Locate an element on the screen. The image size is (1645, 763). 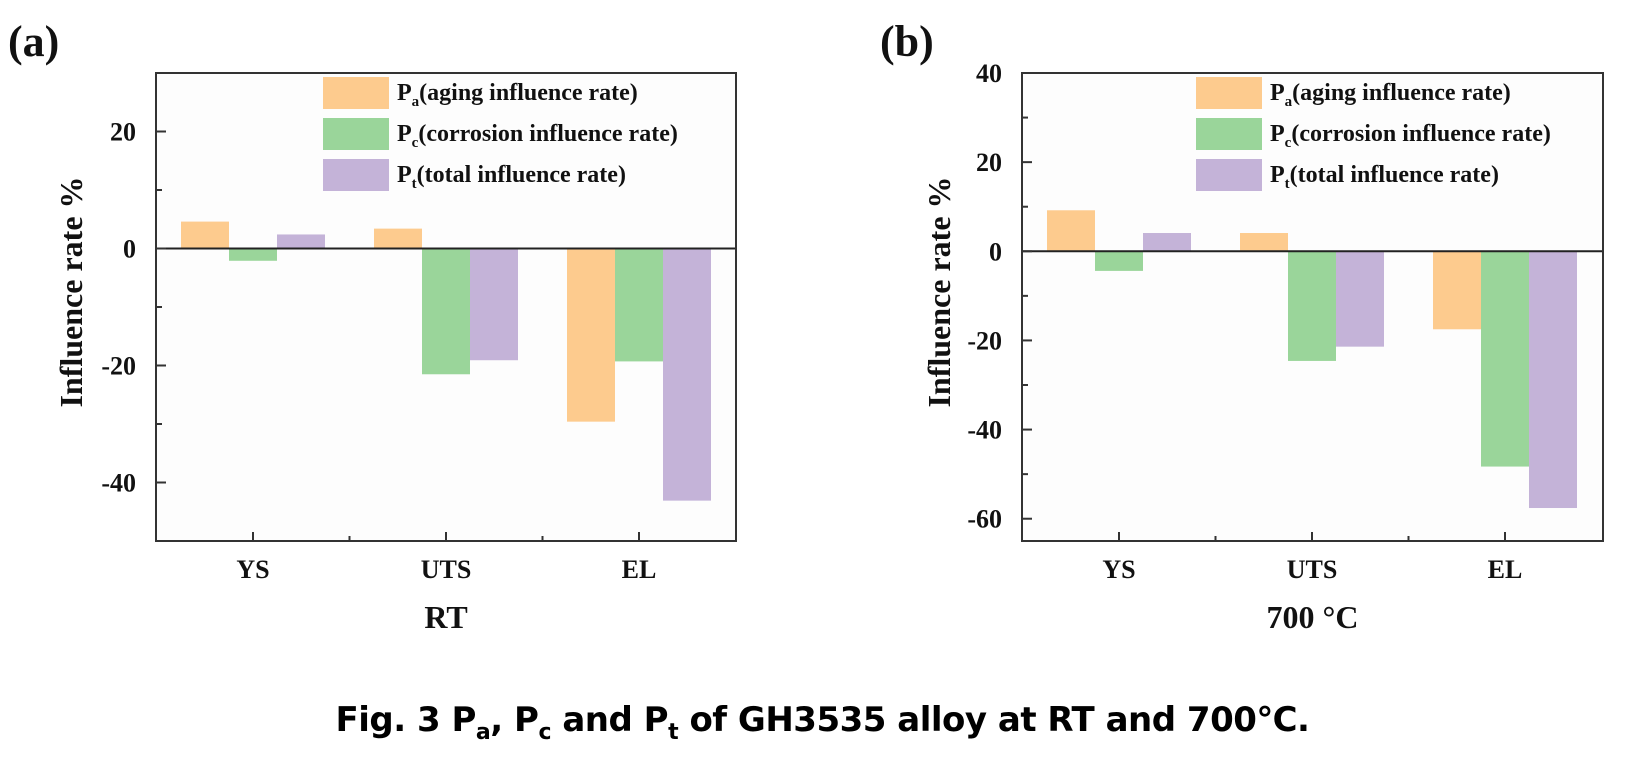
caption-suffix: of GH3535 alloy at RT and 700℃. is located at coordinates (994, 720).